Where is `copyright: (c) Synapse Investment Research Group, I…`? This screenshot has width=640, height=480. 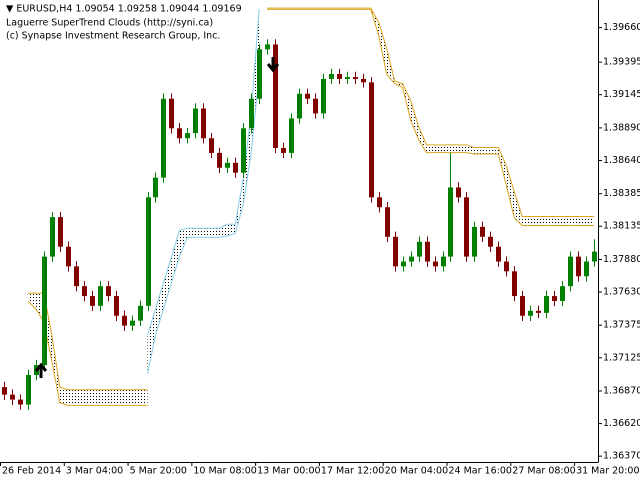 copyright: (c) Synapse Investment Research Group, I… is located at coordinates (113, 36).